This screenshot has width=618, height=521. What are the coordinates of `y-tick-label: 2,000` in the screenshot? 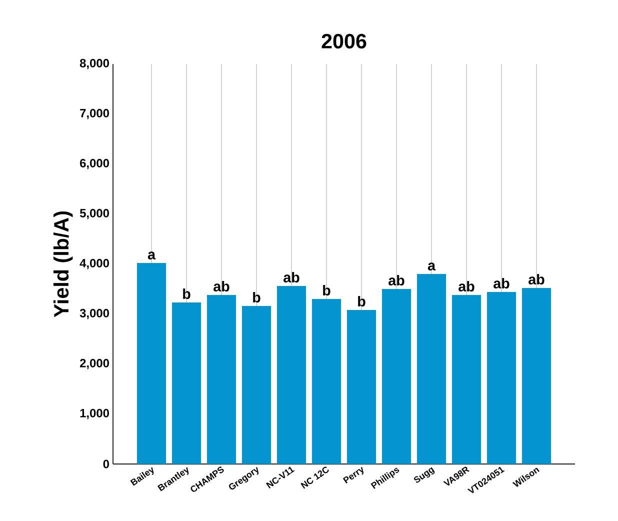 It's located at (94, 364).